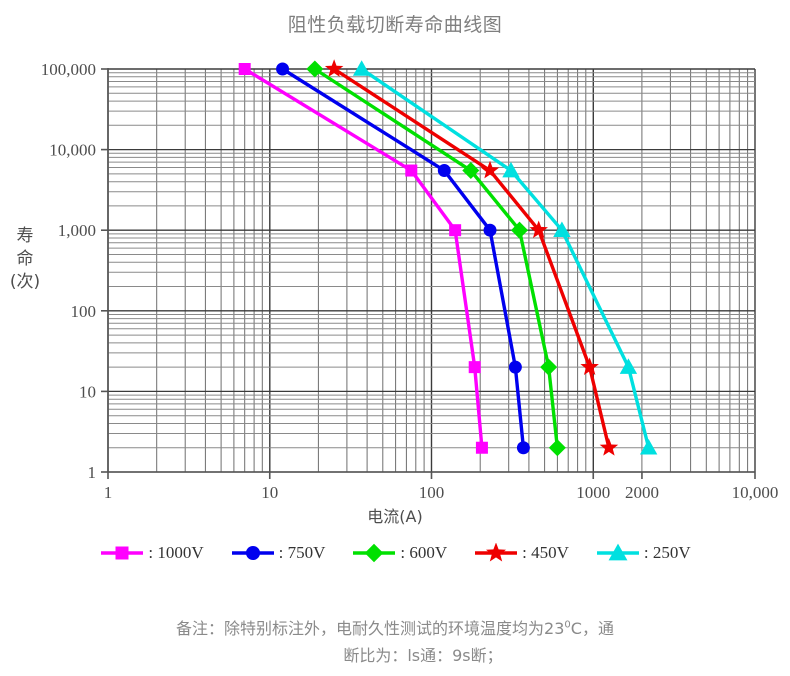  What do you see at coordinates (84, 311) in the screenshot?
I see `y-tick-label-2: 100` at bounding box center [84, 311].